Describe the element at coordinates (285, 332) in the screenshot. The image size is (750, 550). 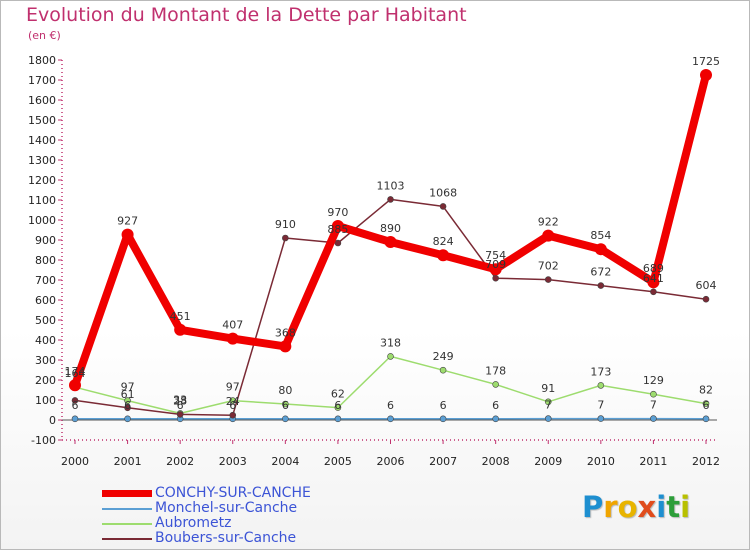
I see `data-label: 368` at that location.